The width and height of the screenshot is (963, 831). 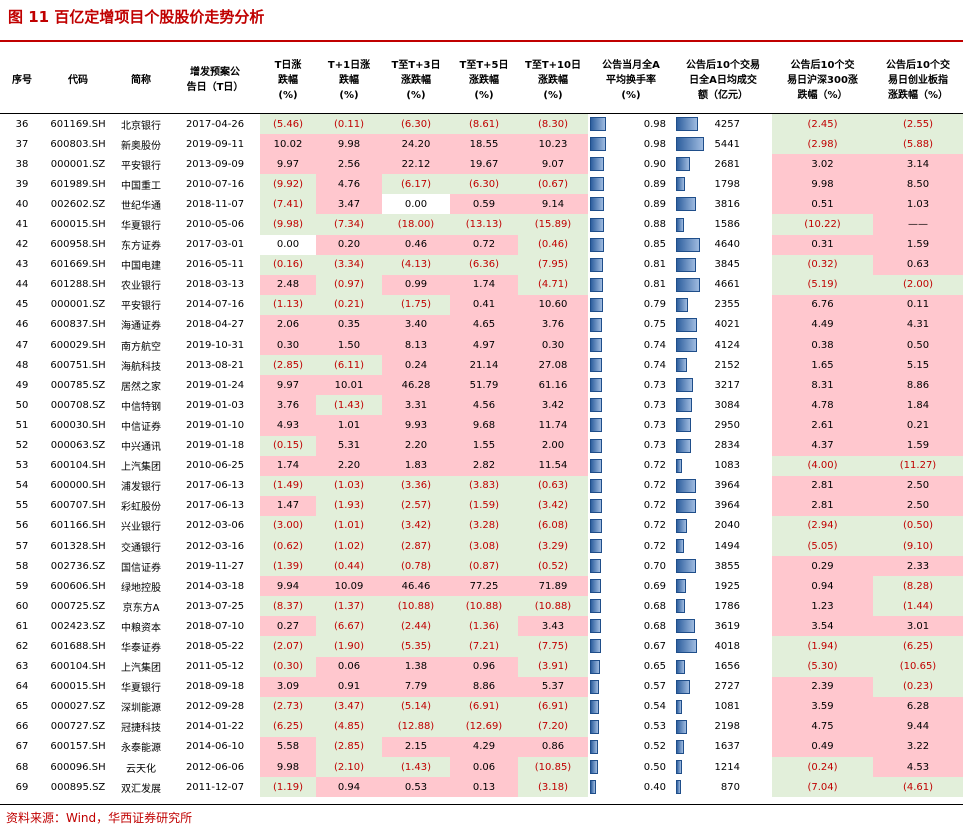 I want to click on cell-turnover: 0.72, so click(x=631, y=546).